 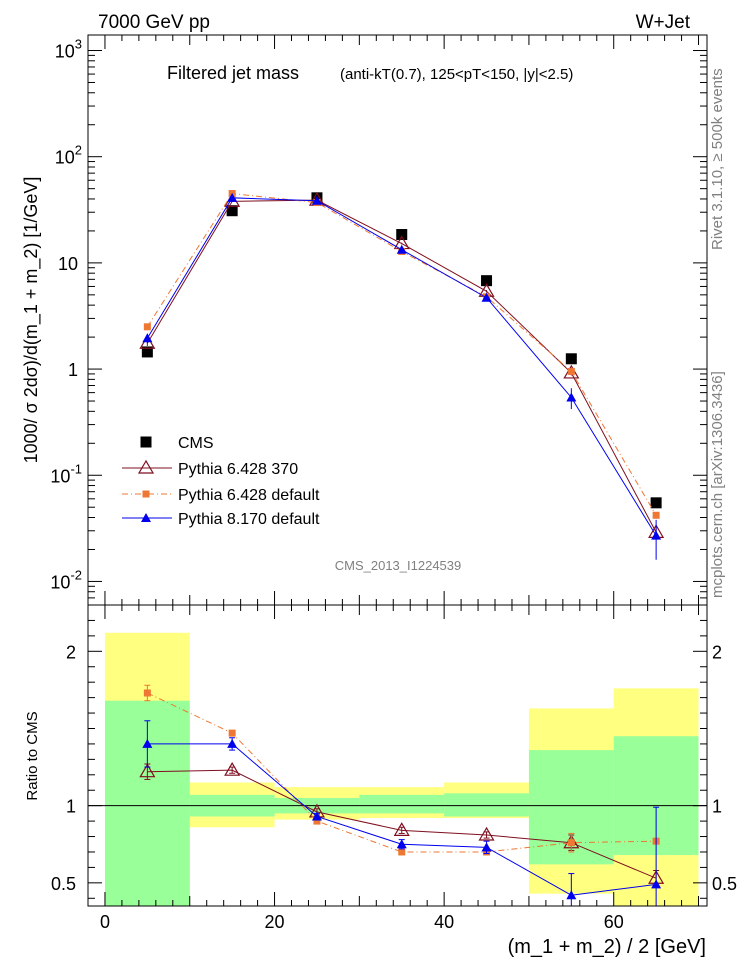 What do you see at coordinates (73, 370) in the screenshot?
I see `y-tick-label: 1` at bounding box center [73, 370].